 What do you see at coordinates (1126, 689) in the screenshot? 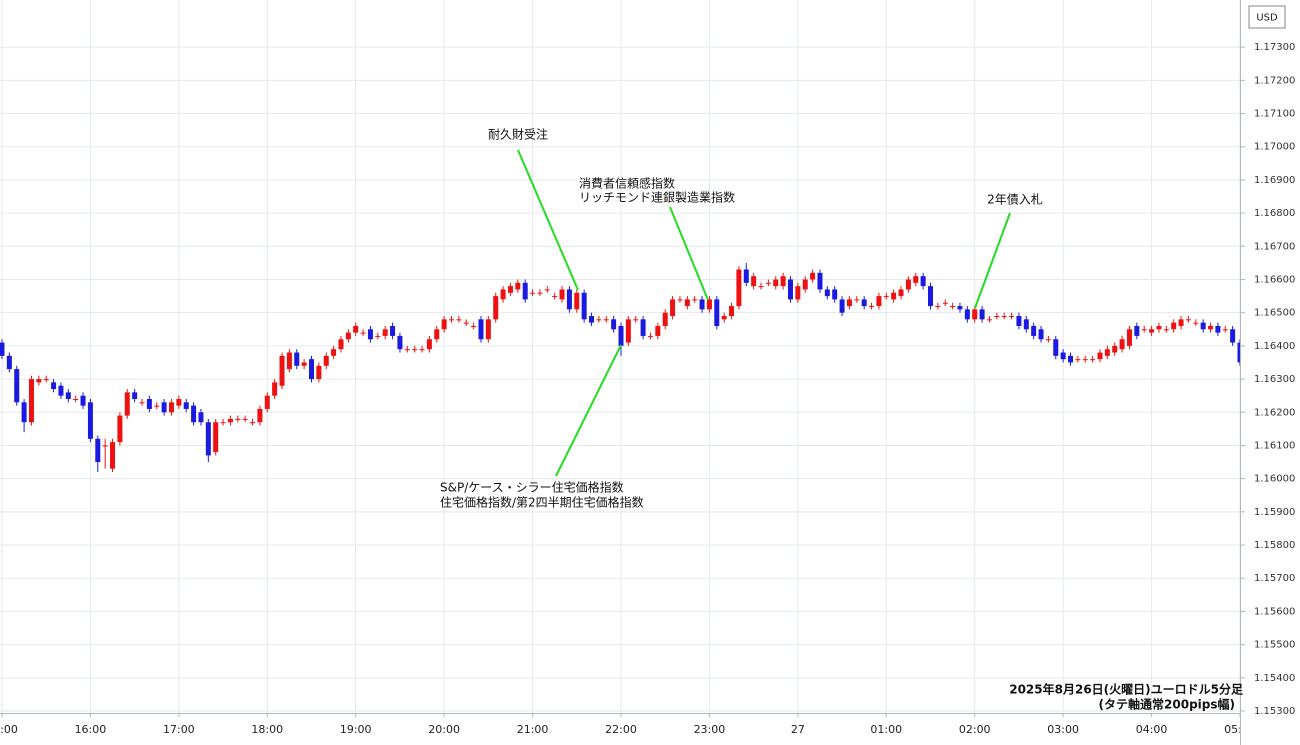
I see `caption: 2025年8月26日(火曜日)ユーロドル5分足` at bounding box center [1126, 689].